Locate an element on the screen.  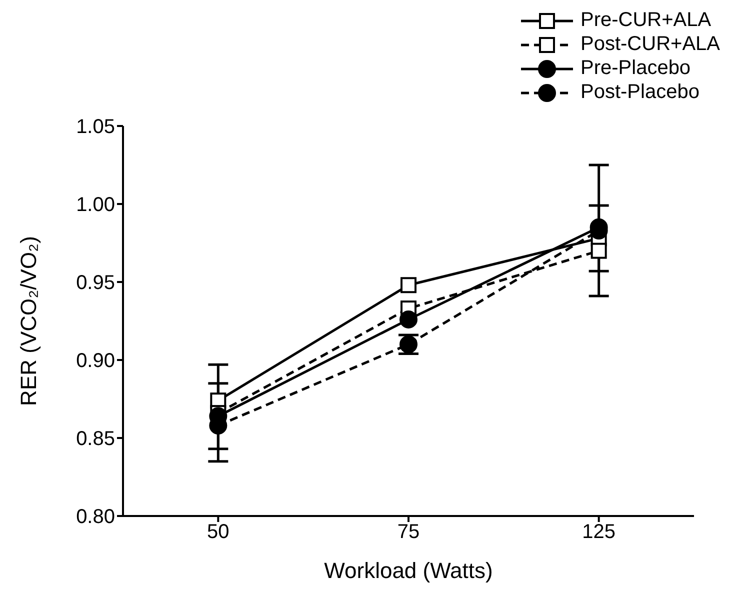
y-tick-label: 0.90 is located at coordinates (95, 361).